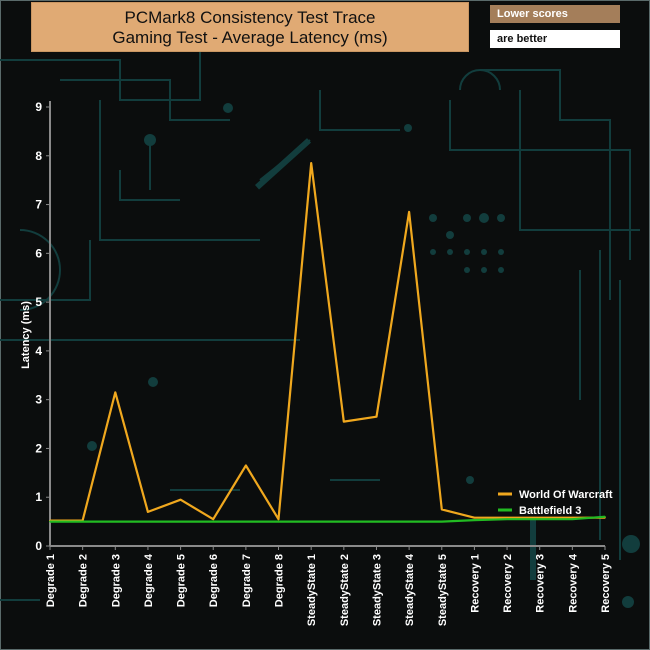  What do you see at coordinates (475, 583) in the screenshot?
I see `x-tick-label: Recovery 1` at bounding box center [475, 583].